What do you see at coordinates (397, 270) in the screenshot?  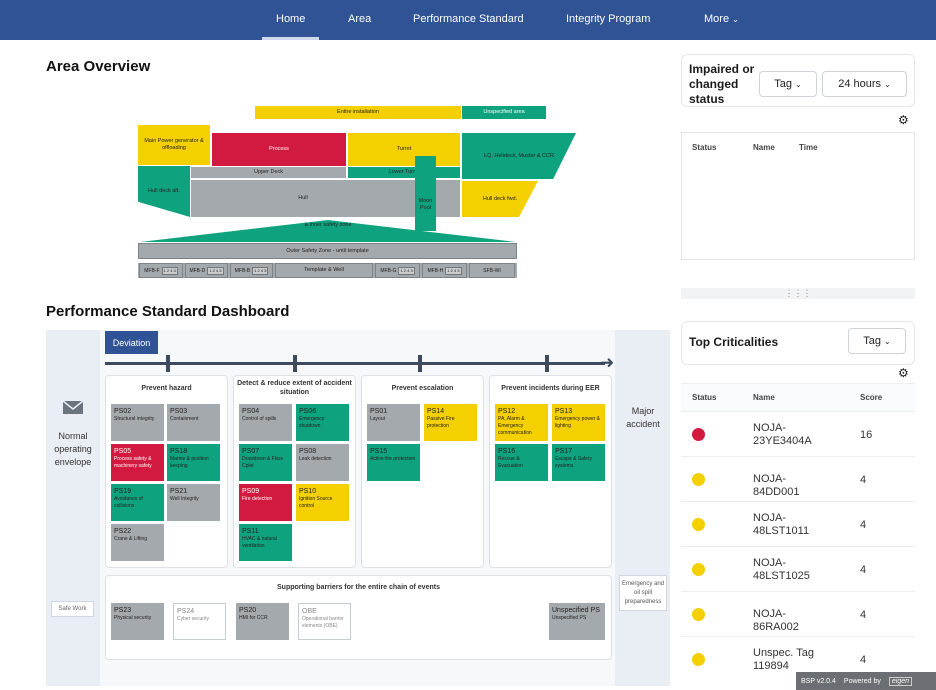 I see `mfb-g: MFB-G 1 2 4 3` at bounding box center [397, 270].